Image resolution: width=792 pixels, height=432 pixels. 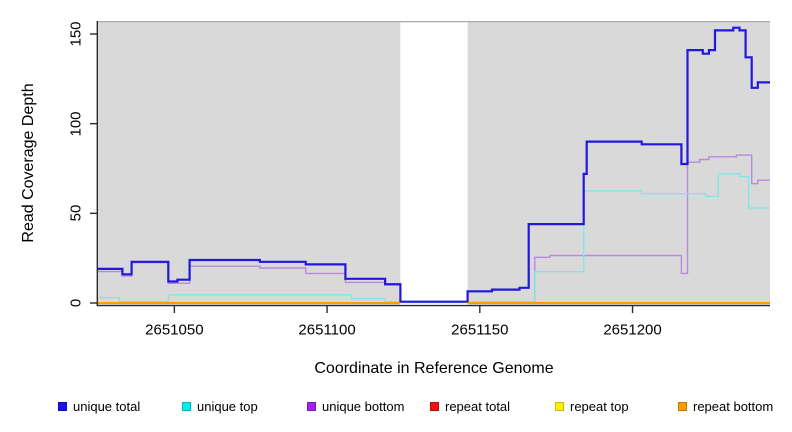 I want to click on x-tick-label: 2651150, so click(x=480, y=330).